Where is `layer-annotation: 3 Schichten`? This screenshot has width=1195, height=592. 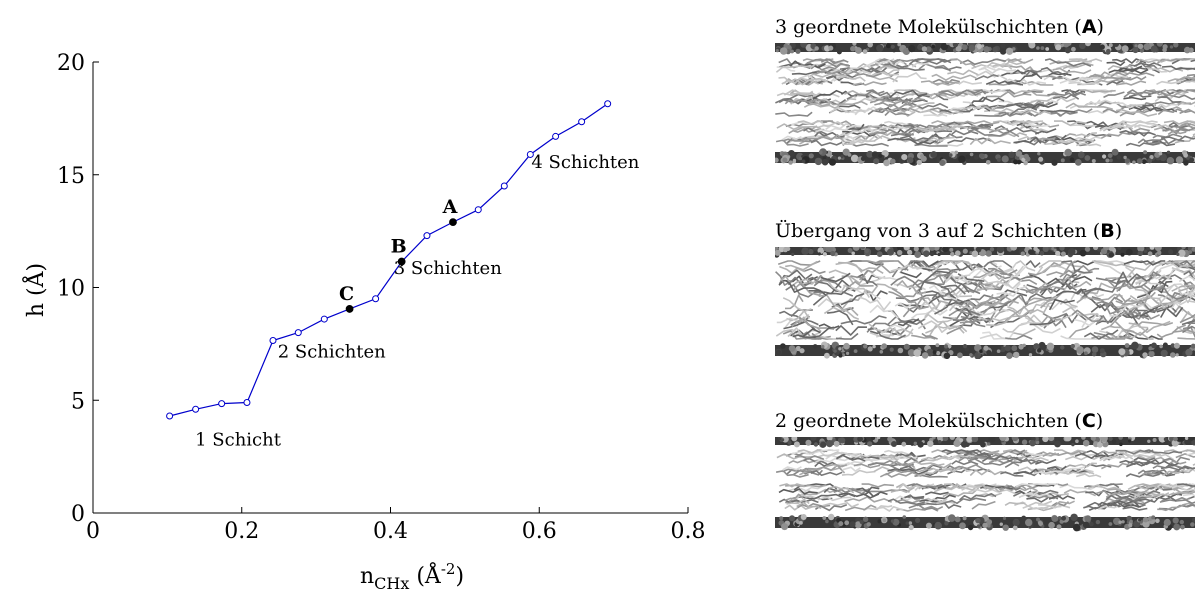
layer-annotation: 3 Schichten is located at coordinates (448, 268).